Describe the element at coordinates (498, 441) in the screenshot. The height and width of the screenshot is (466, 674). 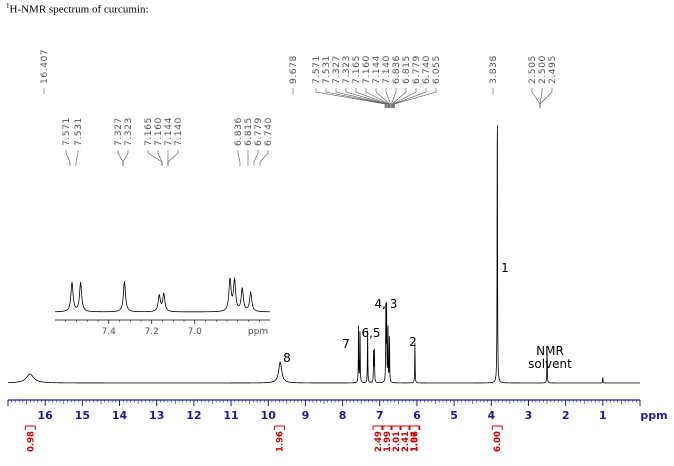
I see `integral-value: 6.00` at that location.